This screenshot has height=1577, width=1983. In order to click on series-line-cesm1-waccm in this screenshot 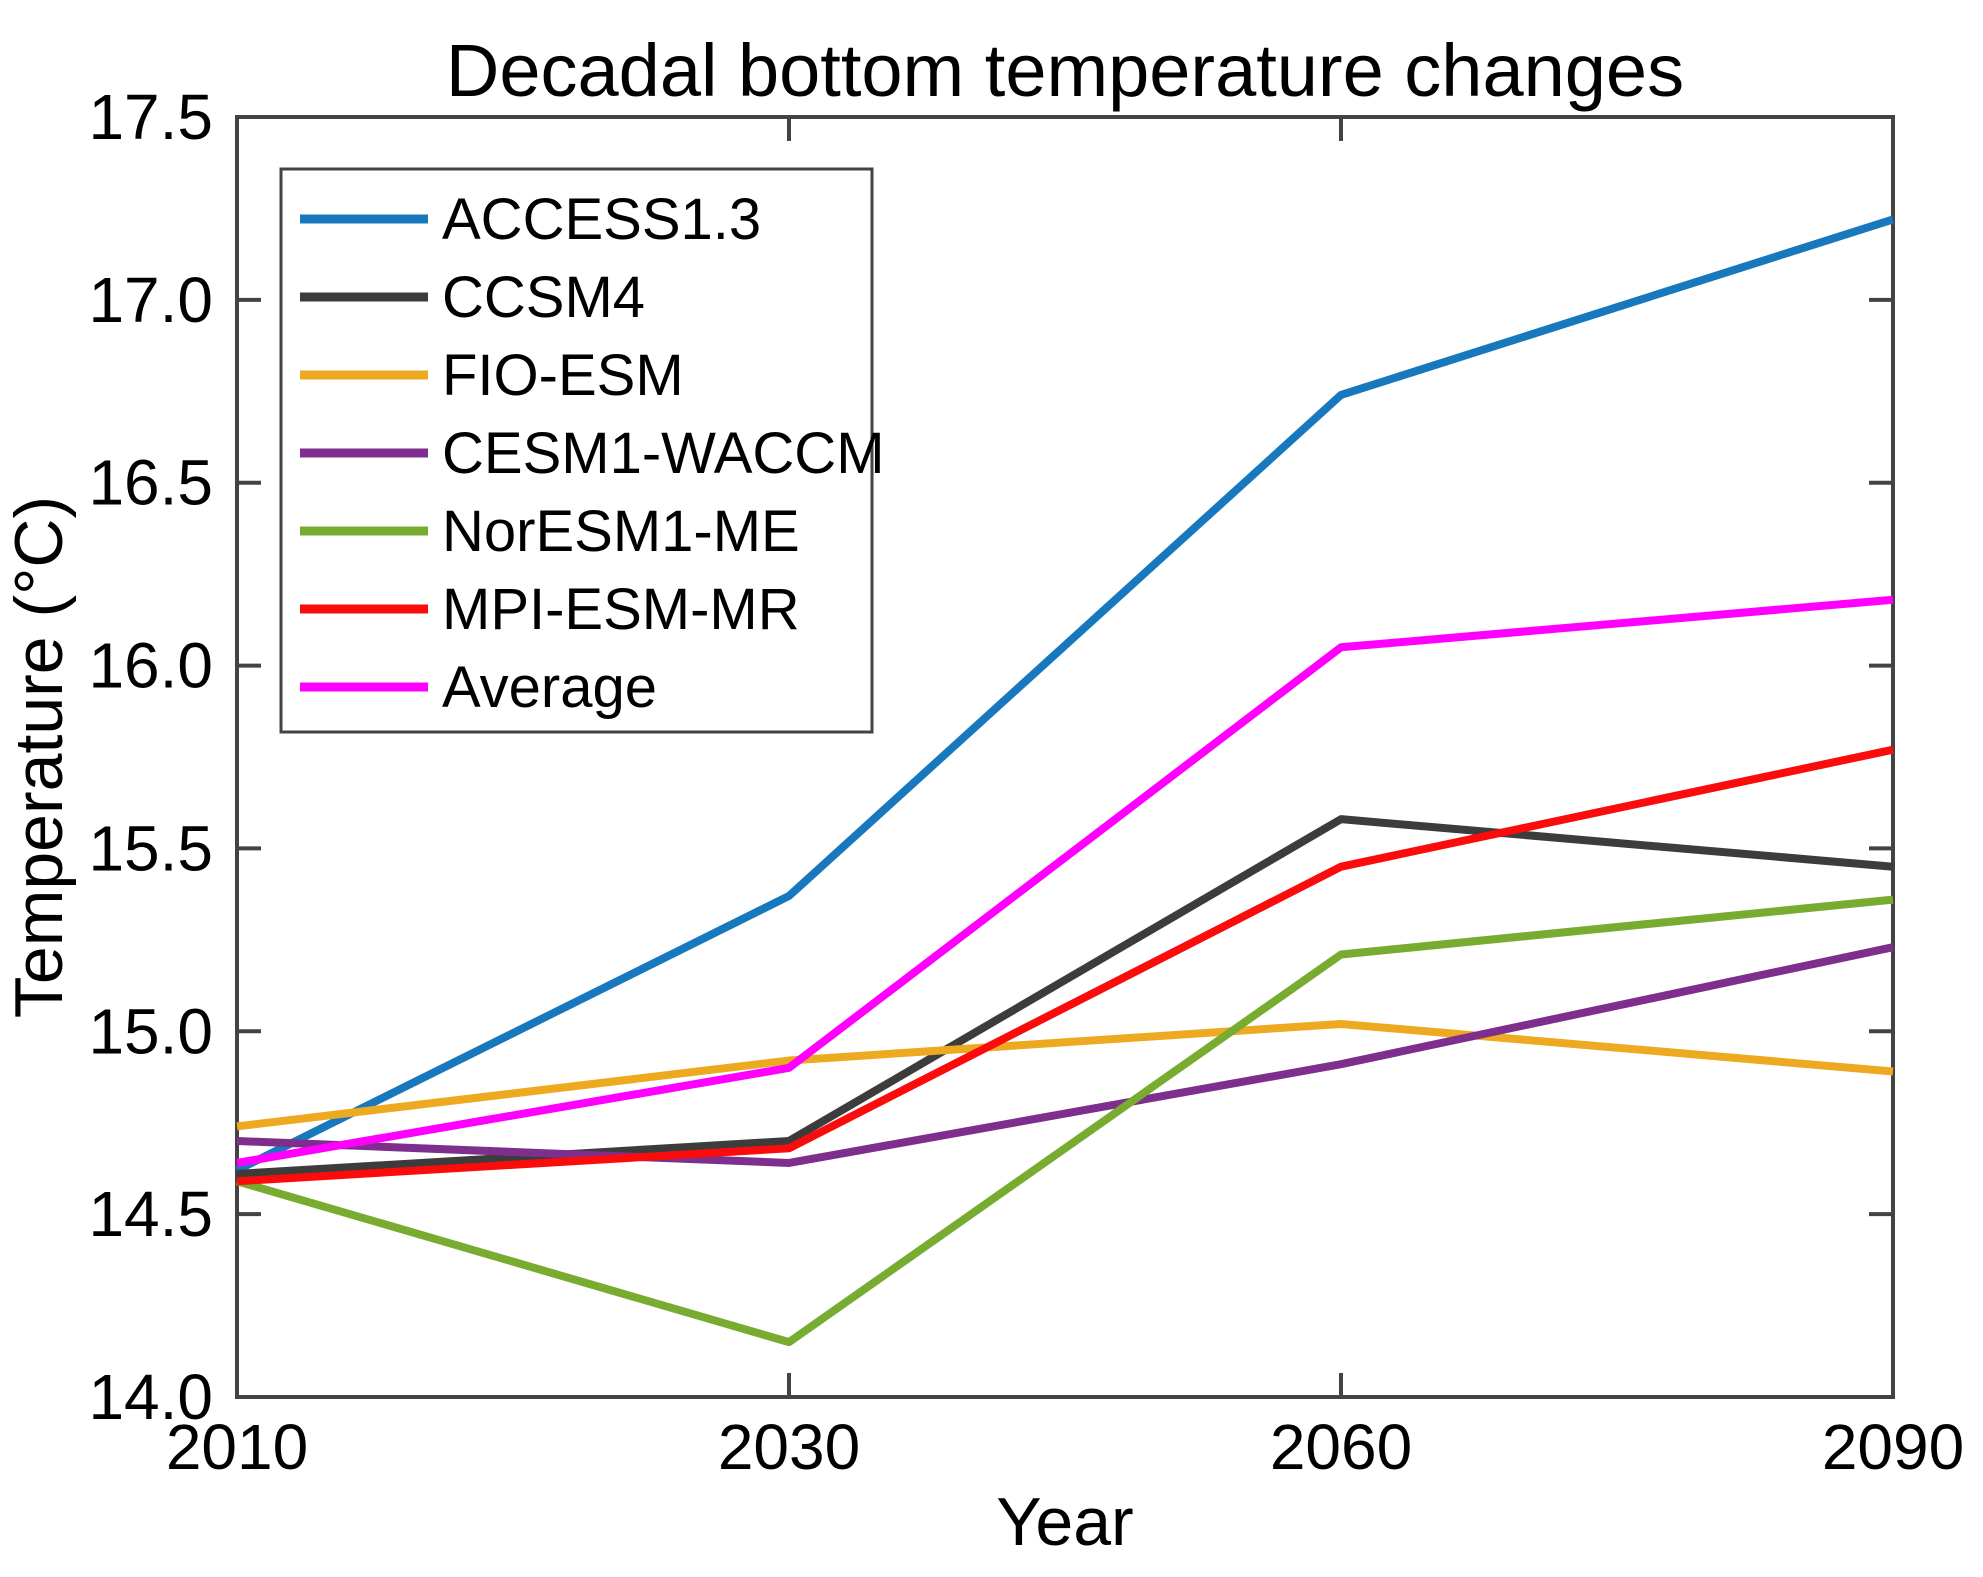, I will do `click(1065, 1055)`.